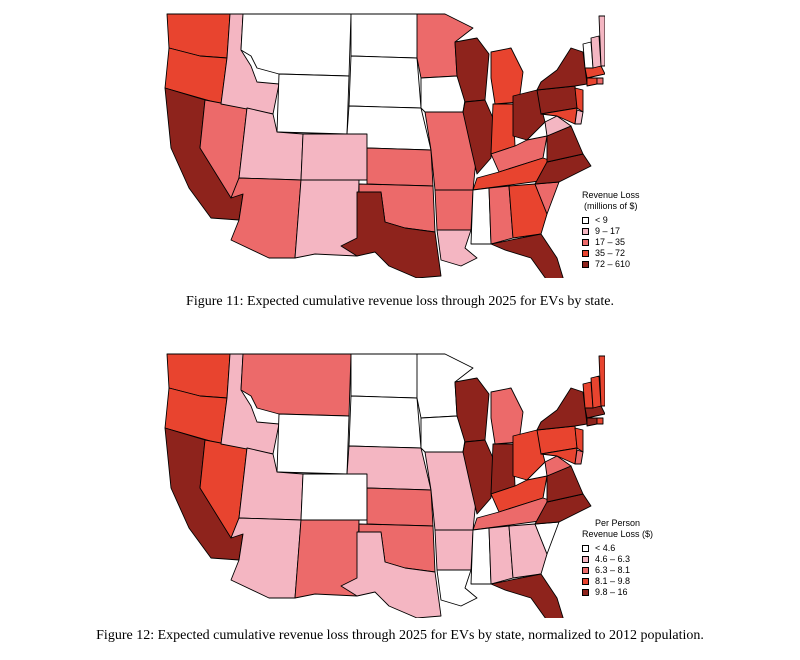 Image resolution: width=800 pixels, height=660 pixels. What do you see at coordinates (611, 220) in the screenshot?
I see `legend-entry: < 9` at bounding box center [611, 220].